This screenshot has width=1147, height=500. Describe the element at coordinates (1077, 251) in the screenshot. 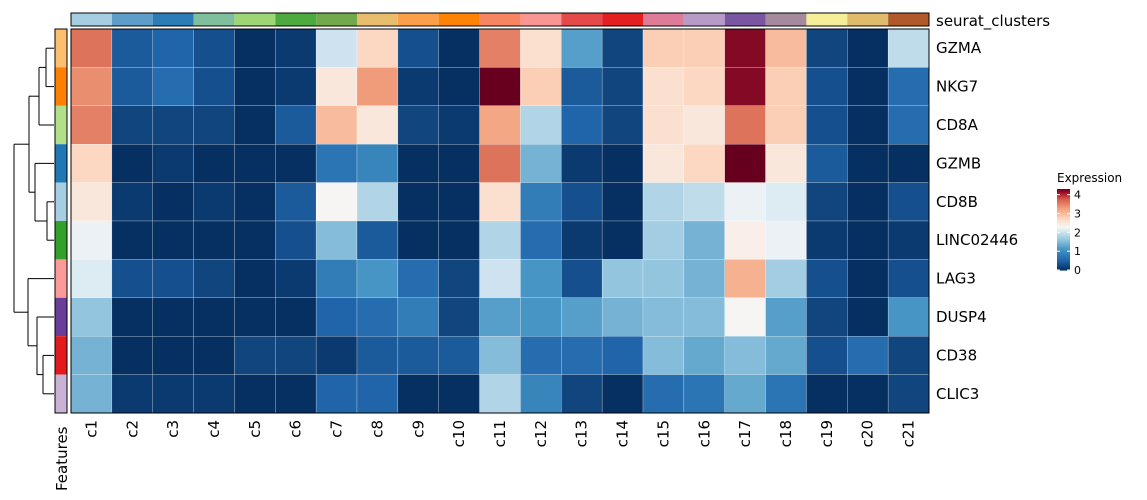

I see `legend-tick-label: 1` at that location.